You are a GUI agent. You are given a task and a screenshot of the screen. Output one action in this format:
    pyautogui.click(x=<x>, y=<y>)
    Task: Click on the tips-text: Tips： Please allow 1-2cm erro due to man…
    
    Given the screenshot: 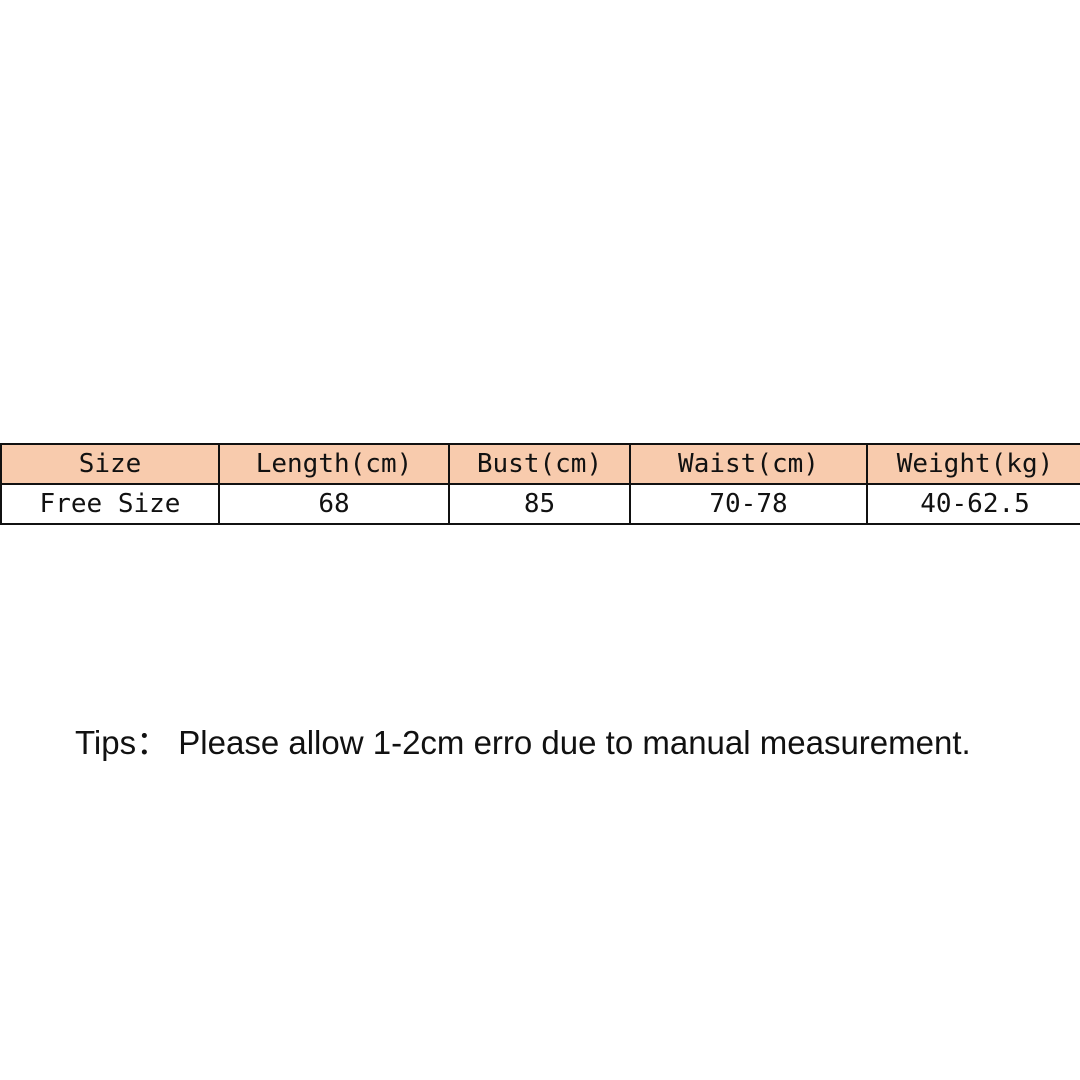 What is the action you would take?
    pyautogui.click(x=523, y=742)
    